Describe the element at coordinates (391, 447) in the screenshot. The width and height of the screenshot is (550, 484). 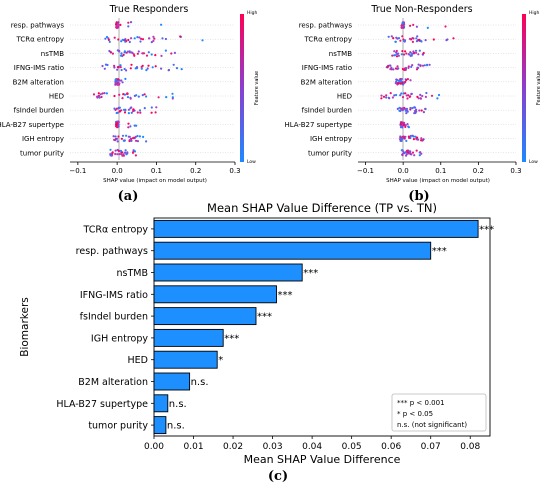
I see `x-tick-label: 0.06` at that location.